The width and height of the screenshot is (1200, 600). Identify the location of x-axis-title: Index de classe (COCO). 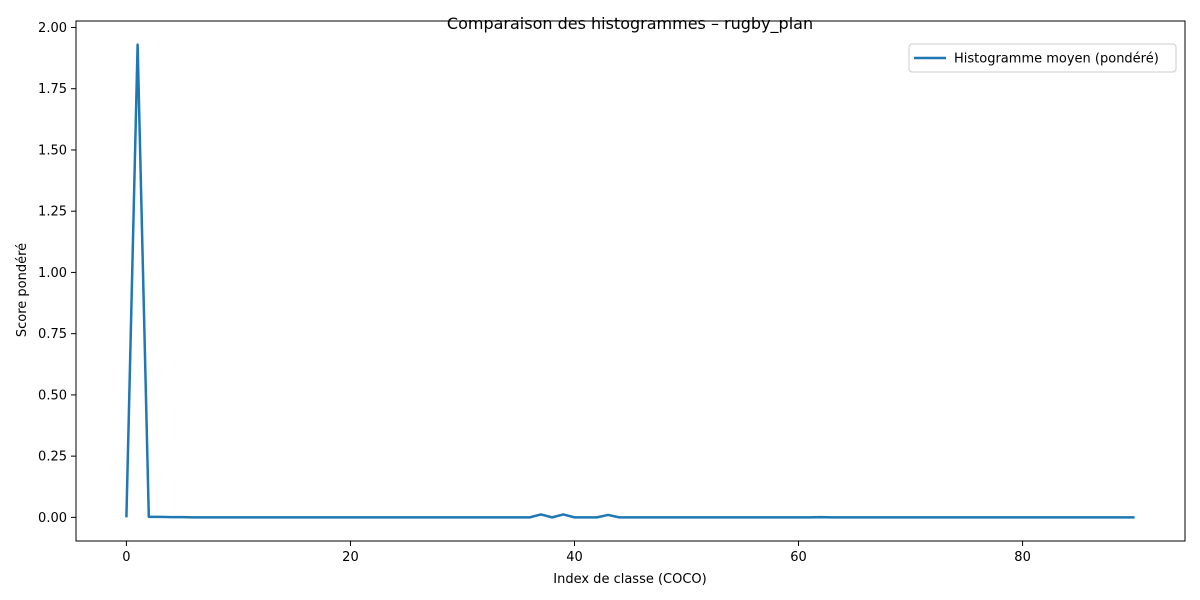
(629, 579).